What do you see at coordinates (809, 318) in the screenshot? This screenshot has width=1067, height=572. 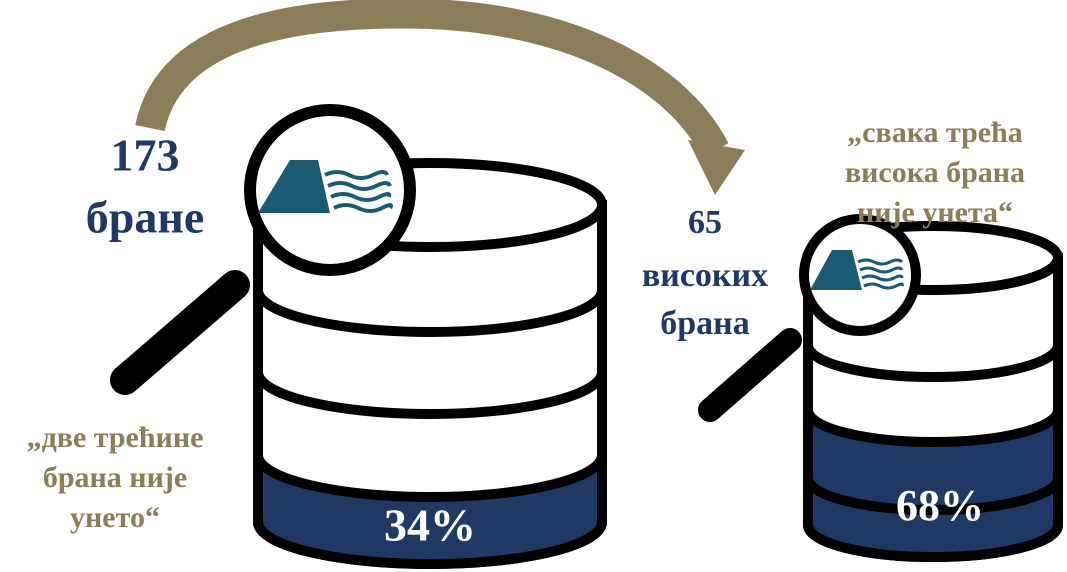 I see `right-magnifier` at bounding box center [809, 318].